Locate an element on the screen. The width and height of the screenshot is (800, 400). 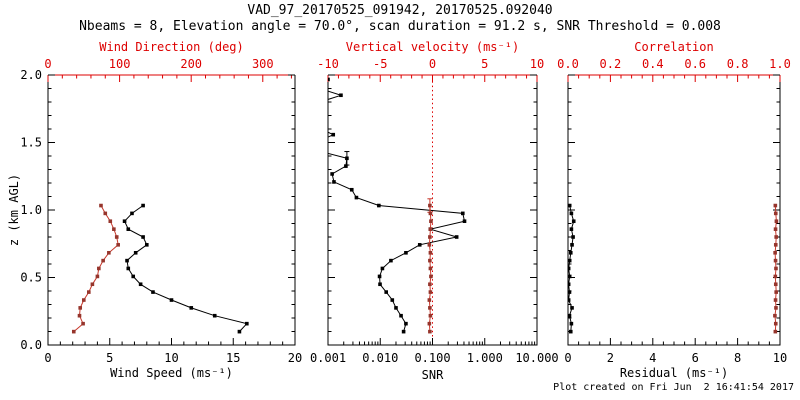
svg-text: 20 is located at coordinates (295, 358).